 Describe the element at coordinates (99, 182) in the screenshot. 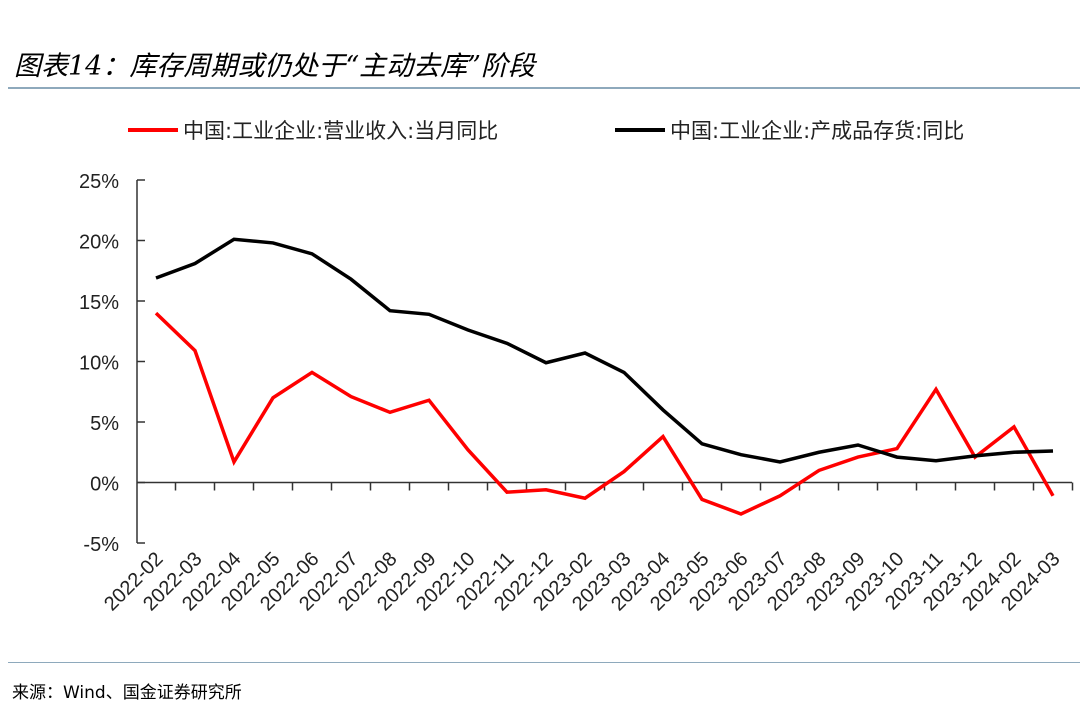

I see `y-tick-label: 25%` at that location.